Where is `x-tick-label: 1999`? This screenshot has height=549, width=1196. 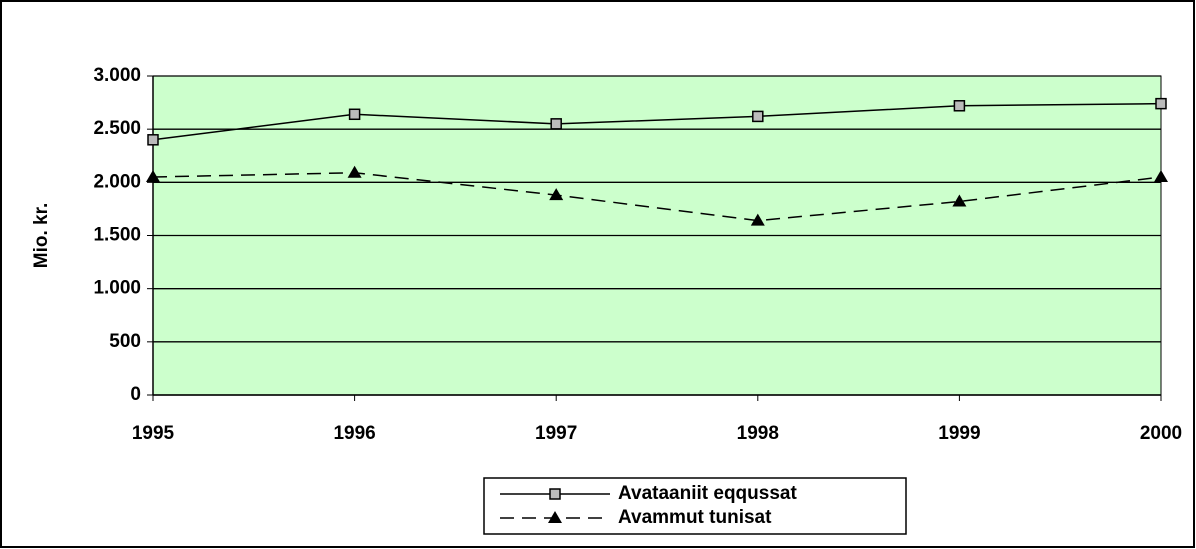 x-tick-label: 1999 is located at coordinates (959, 433).